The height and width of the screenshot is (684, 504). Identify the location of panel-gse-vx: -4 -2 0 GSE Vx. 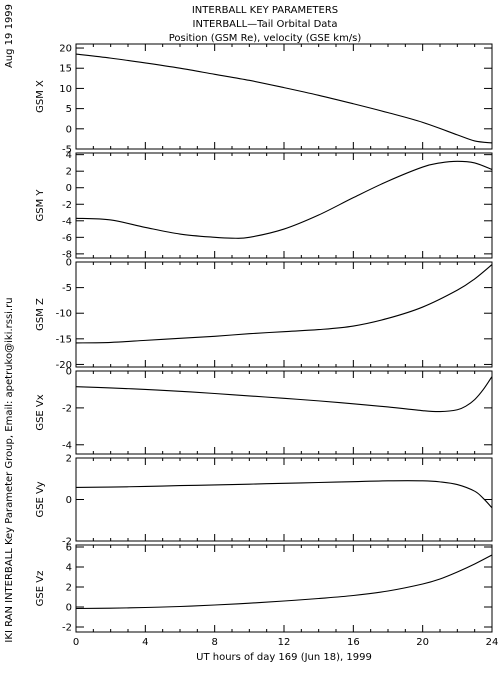
(264, 411).